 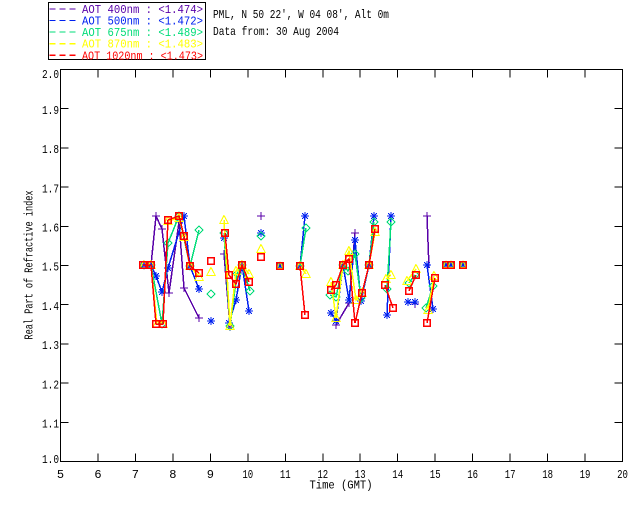 What do you see at coordinates (97, 475) in the screenshot?
I see `svg-text: 6` at bounding box center [97, 475].